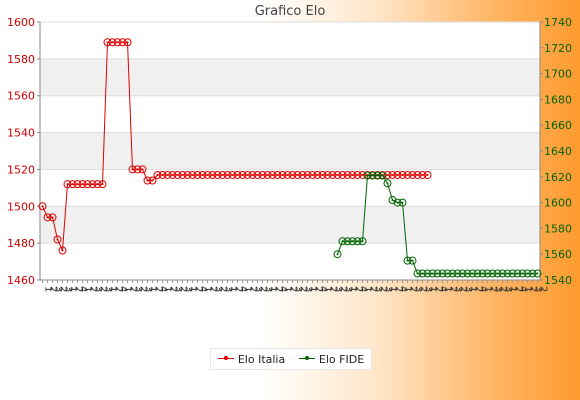 This screenshot has height=400, width=580. Describe the element at coordinates (341, 359) in the screenshot. I see `legend-label-elo-fide: Elo FIDE` at that location.